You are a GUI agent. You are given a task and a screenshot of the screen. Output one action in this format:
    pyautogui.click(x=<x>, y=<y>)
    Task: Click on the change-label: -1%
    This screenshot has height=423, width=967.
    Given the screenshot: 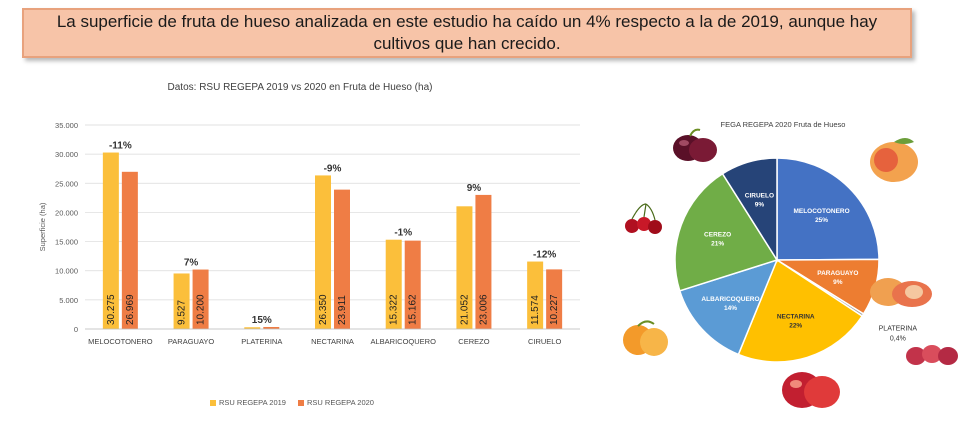 What is the action you would take?
    pyautogui.click(x=403, y=233)
    